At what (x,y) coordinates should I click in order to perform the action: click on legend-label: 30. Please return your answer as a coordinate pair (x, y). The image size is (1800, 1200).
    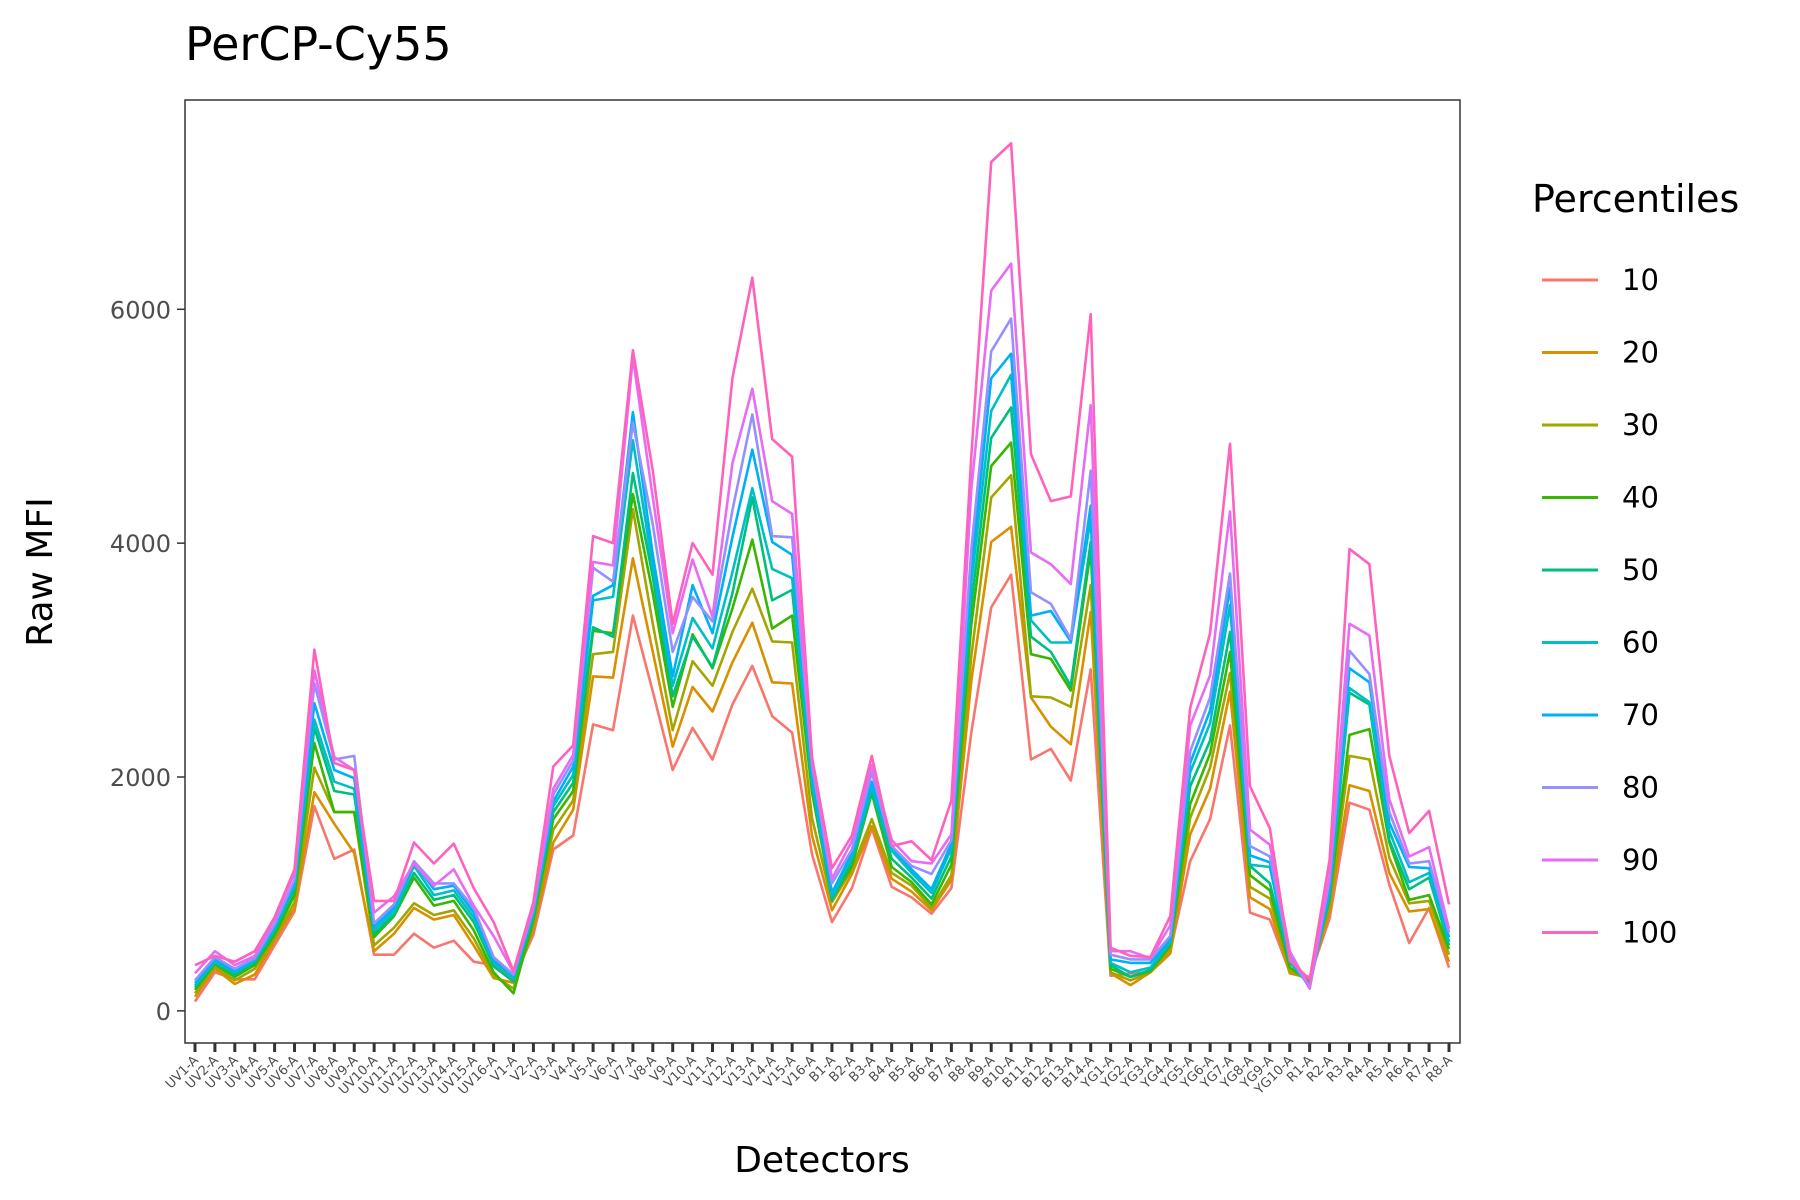
    Looking at the image, I should click on (1640, 425).